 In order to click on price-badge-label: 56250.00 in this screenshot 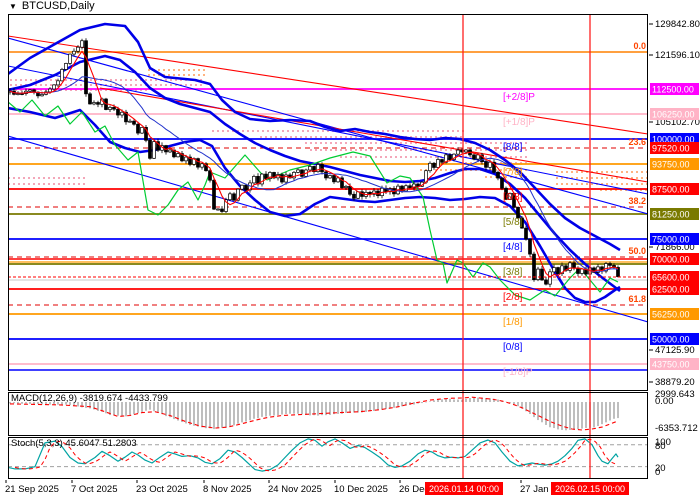, I will do `click(671, 315)`.